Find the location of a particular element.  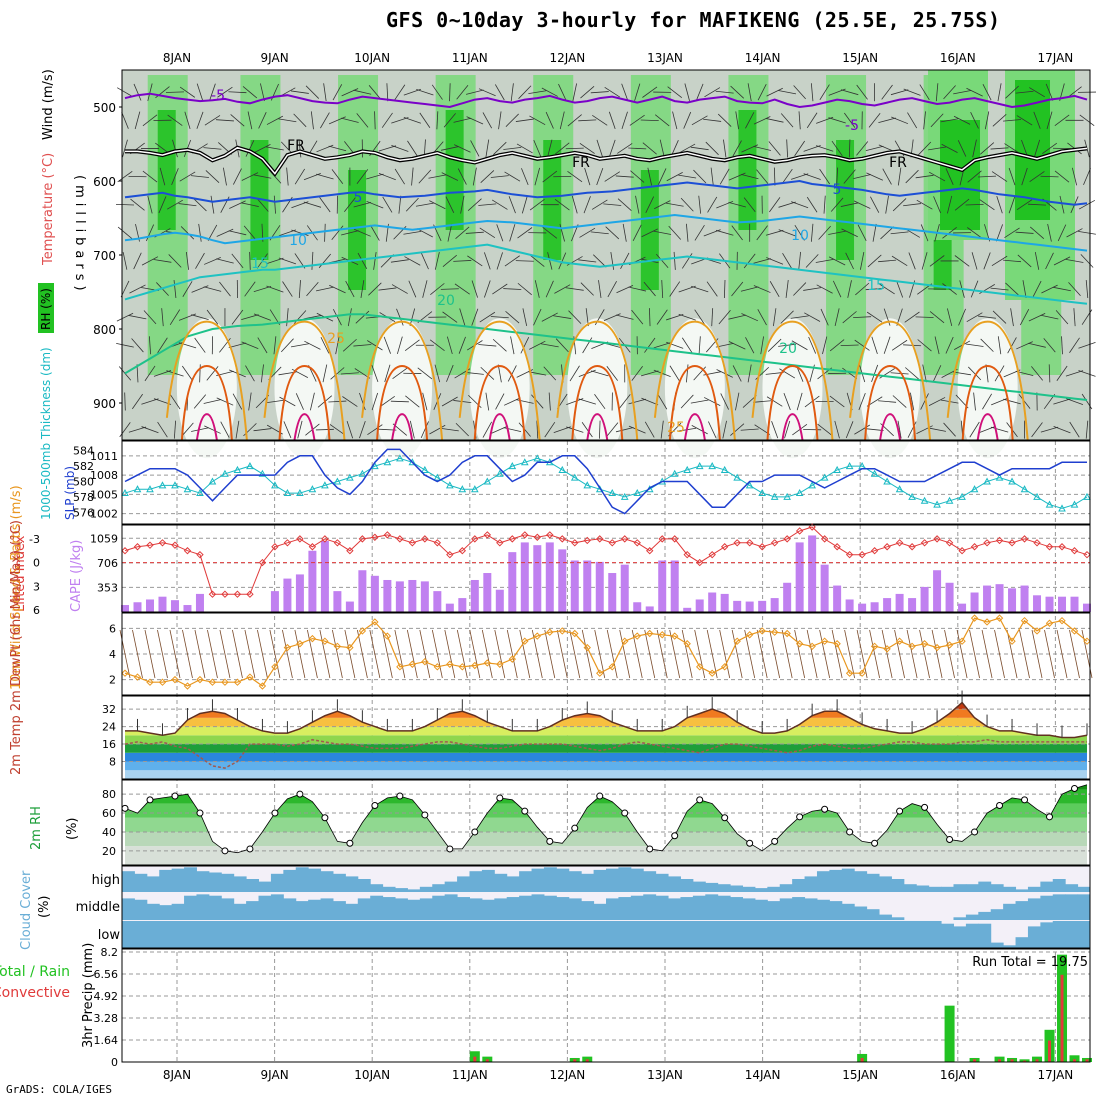

grads-credit: GrADS: COLA/IGES is located at coordinates (59, 1089).